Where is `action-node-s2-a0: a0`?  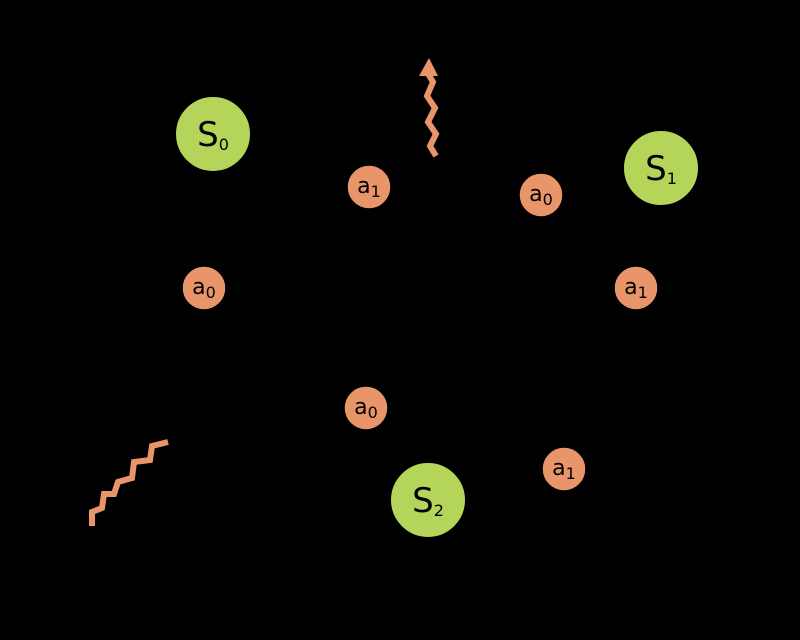
action-node-s2-a0: a0 is located at coordinates (366, 408).